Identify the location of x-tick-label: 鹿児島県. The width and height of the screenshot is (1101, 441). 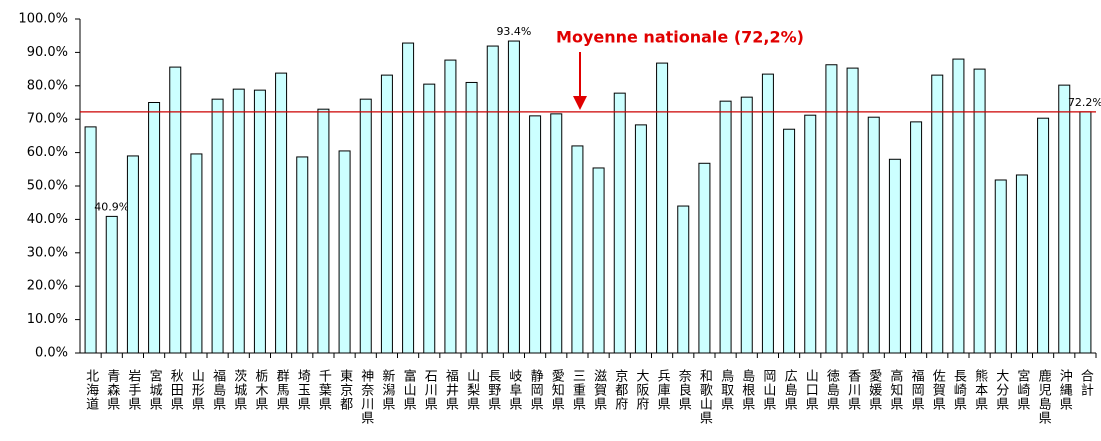
(1044, 396).